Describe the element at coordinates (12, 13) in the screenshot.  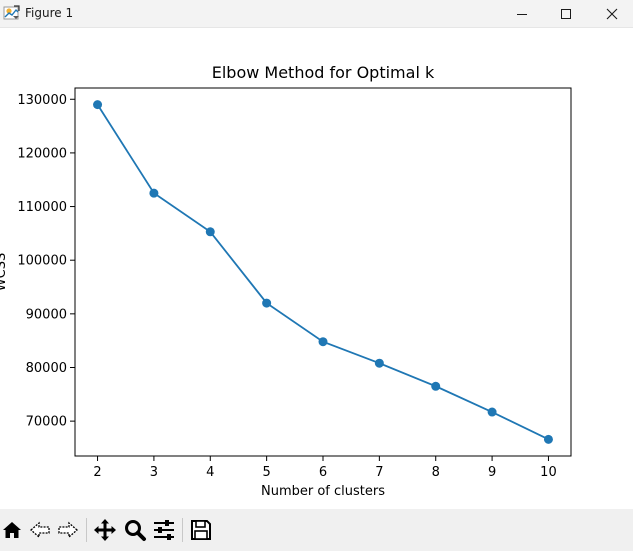
I see `matplotlib-figure-icon` at that location.